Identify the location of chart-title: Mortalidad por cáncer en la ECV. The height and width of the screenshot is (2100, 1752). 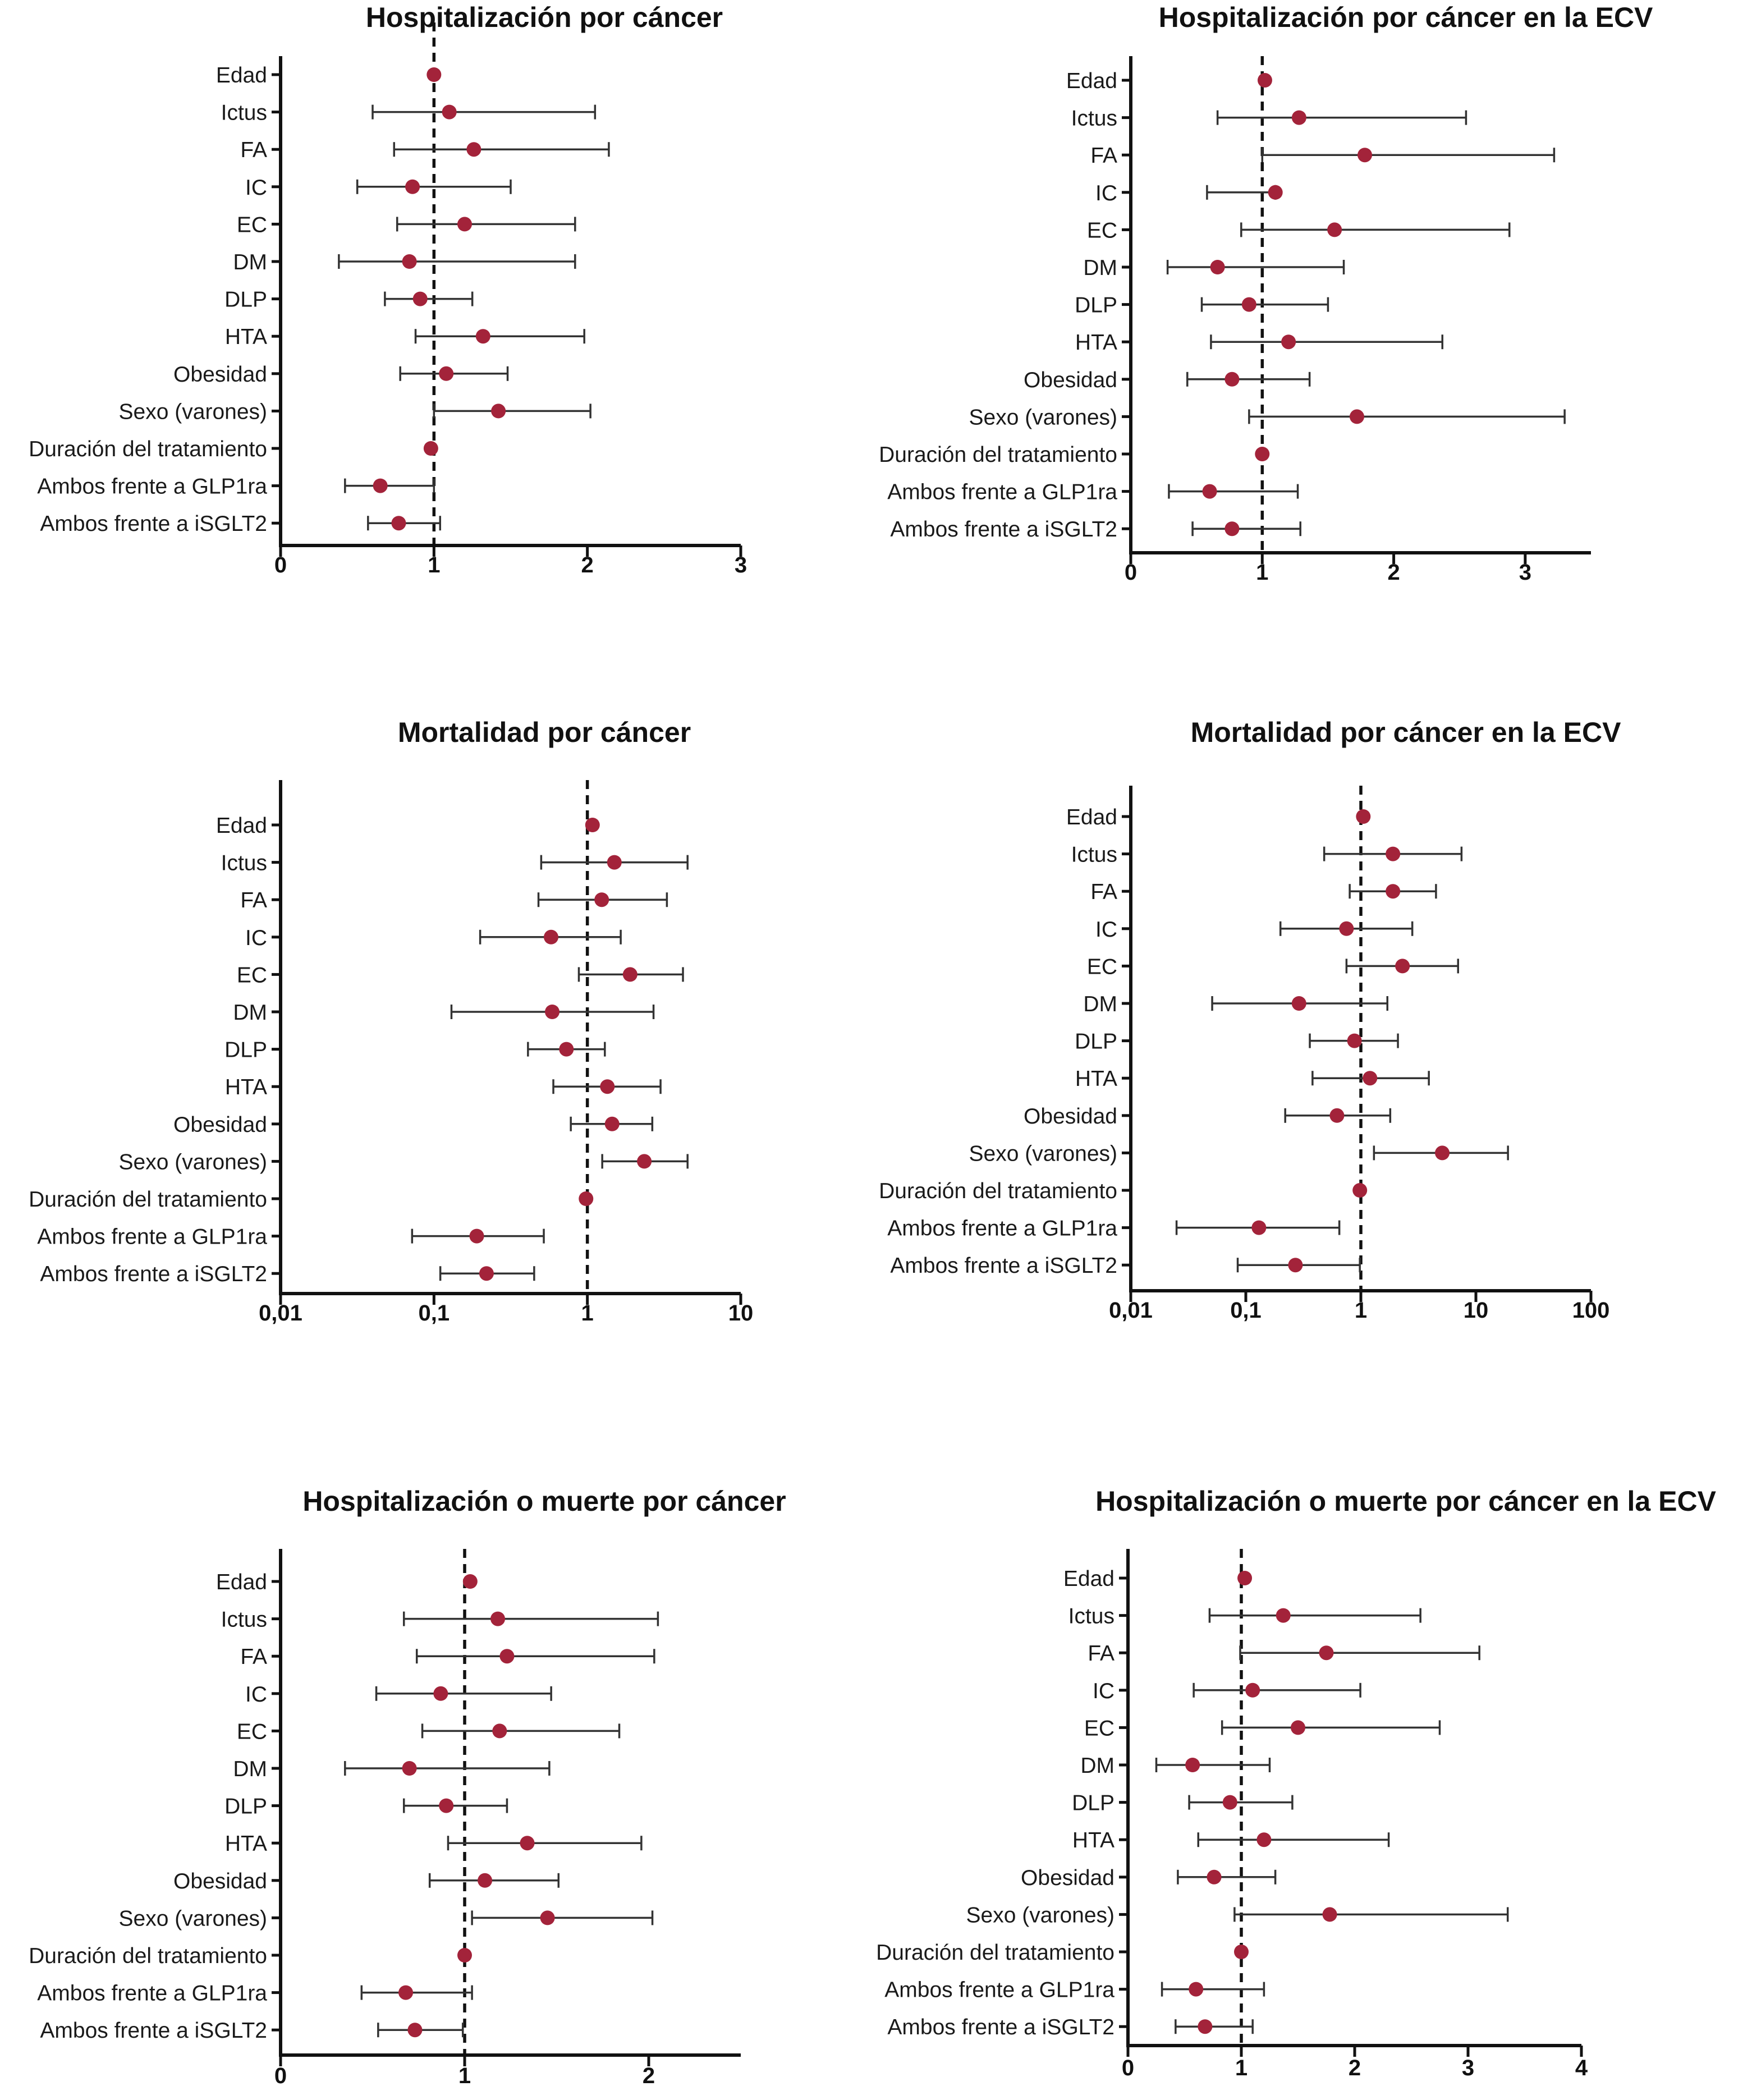
(1406, 732).